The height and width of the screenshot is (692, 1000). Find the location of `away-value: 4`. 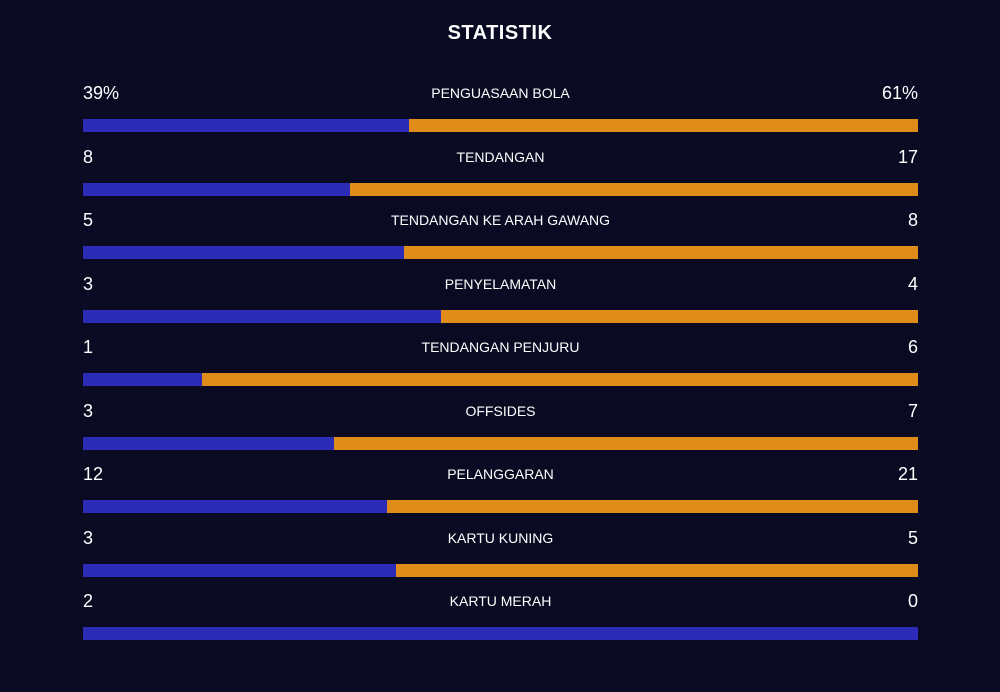

away-value: 4 is located at coordinates (912, 283).